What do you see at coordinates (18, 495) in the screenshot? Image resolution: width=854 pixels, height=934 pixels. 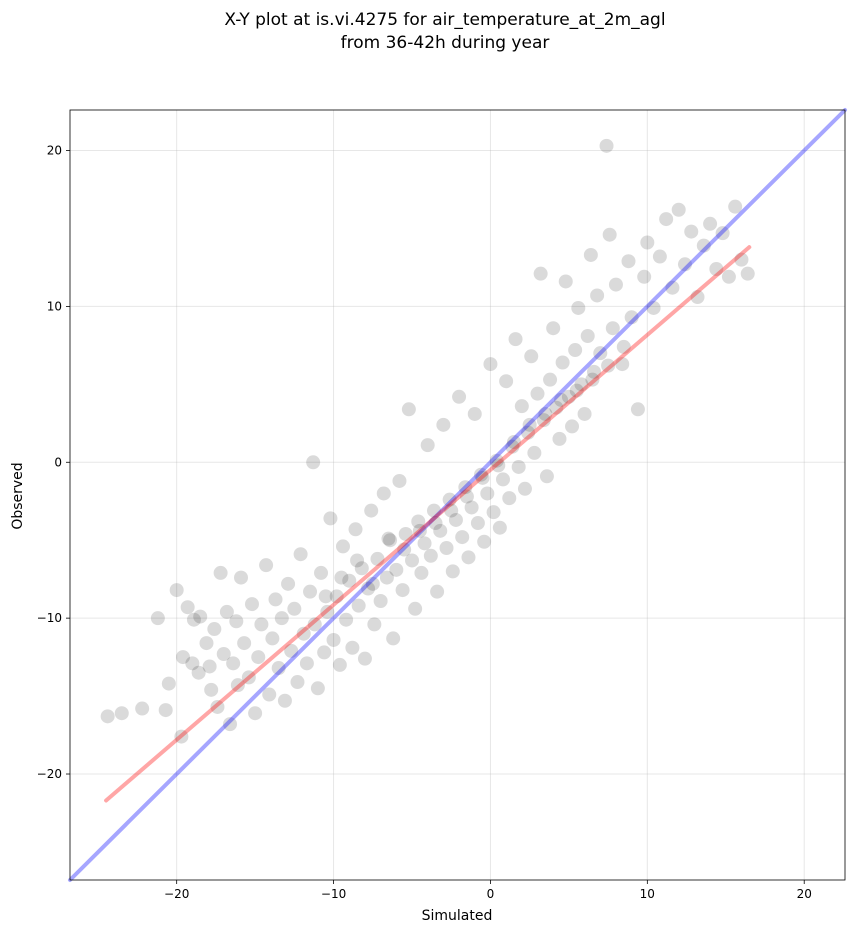 I see `y-axis-label: Observed` at bounding box center [18, 495].